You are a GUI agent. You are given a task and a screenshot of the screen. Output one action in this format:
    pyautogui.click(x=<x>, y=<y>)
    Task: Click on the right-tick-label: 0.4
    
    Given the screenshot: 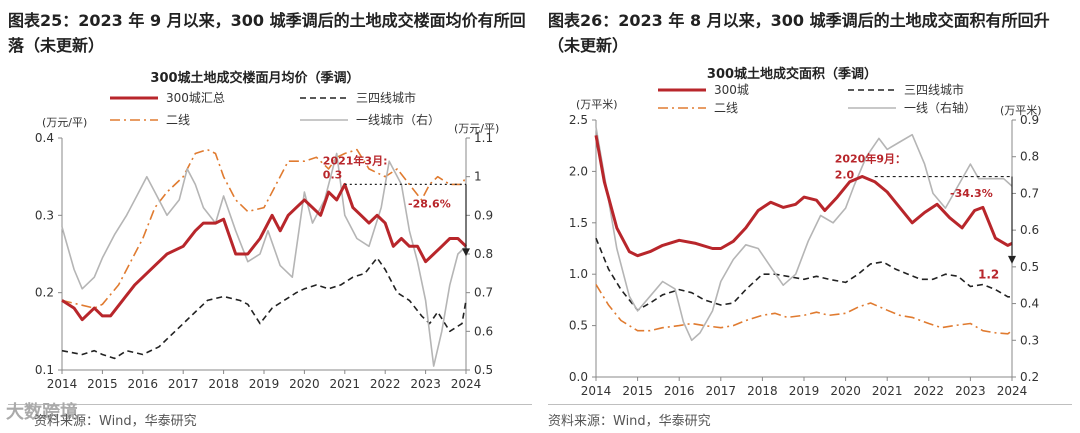 What is the action you would take?
    pyautogui.click(x=1029, y=304)
    